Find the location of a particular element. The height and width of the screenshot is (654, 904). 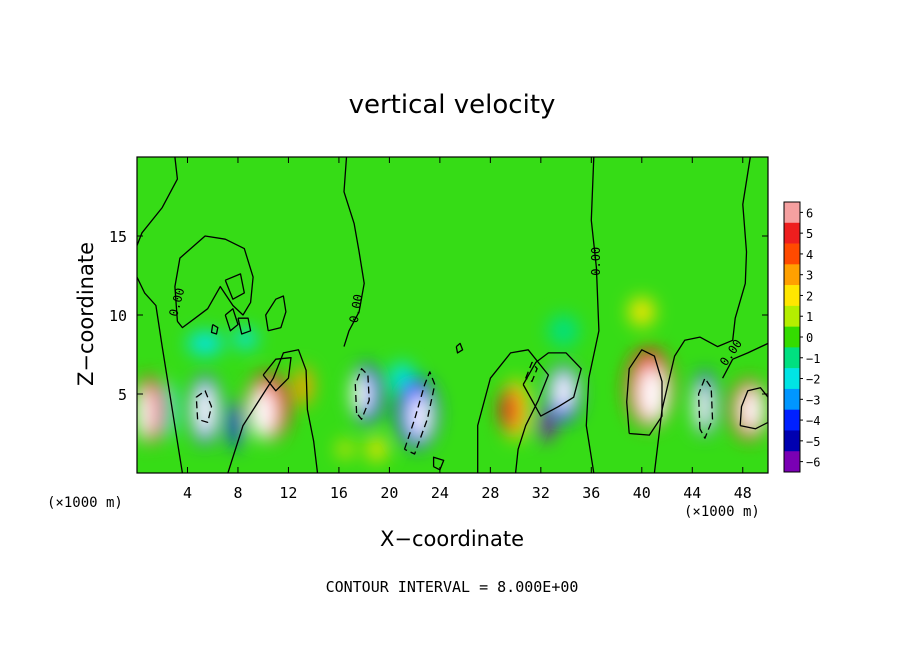

x-tick-label: 48 is located at coordinates (743, 493).